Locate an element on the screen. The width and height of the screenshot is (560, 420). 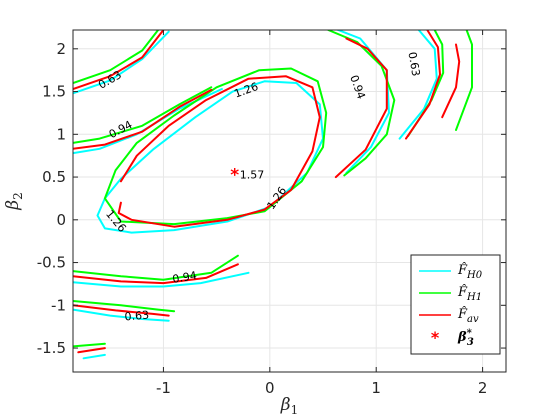
y-tick-label: -0.5 is located at coordinates (51, 263).